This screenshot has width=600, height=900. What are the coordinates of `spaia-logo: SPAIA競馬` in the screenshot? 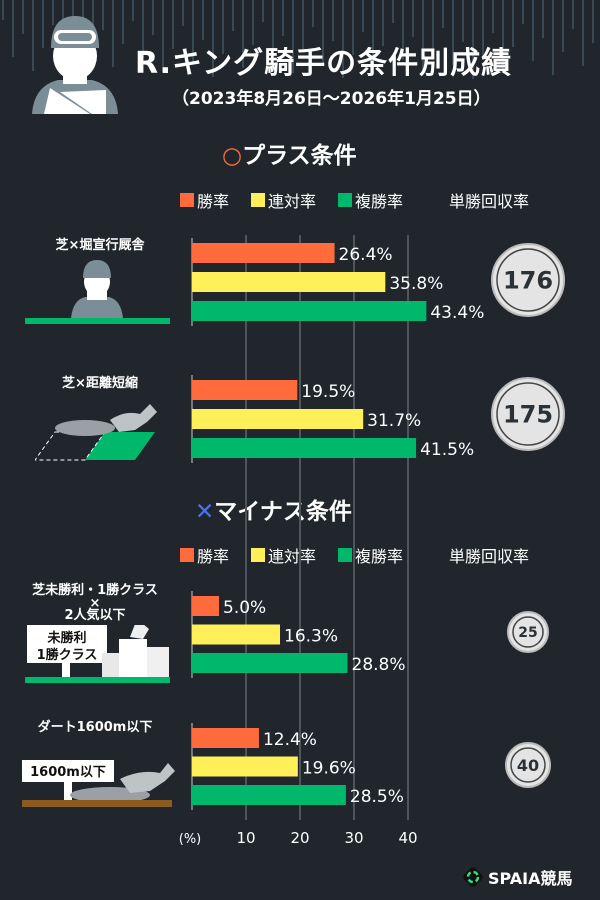 It's located at (517, 877).